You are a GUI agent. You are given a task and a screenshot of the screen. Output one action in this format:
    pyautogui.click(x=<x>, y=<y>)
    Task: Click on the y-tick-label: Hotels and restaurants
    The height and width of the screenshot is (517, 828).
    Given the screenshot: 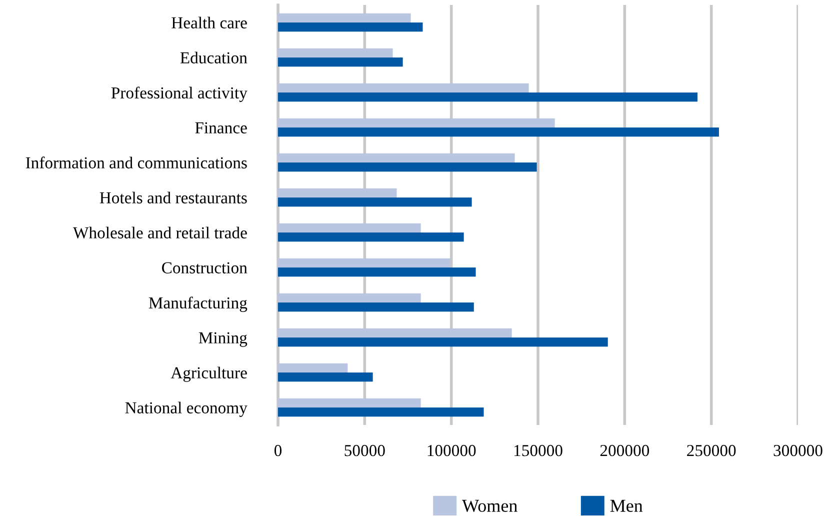 What is the action you would take?
    pyautogui.click(x=173, y=198)
    